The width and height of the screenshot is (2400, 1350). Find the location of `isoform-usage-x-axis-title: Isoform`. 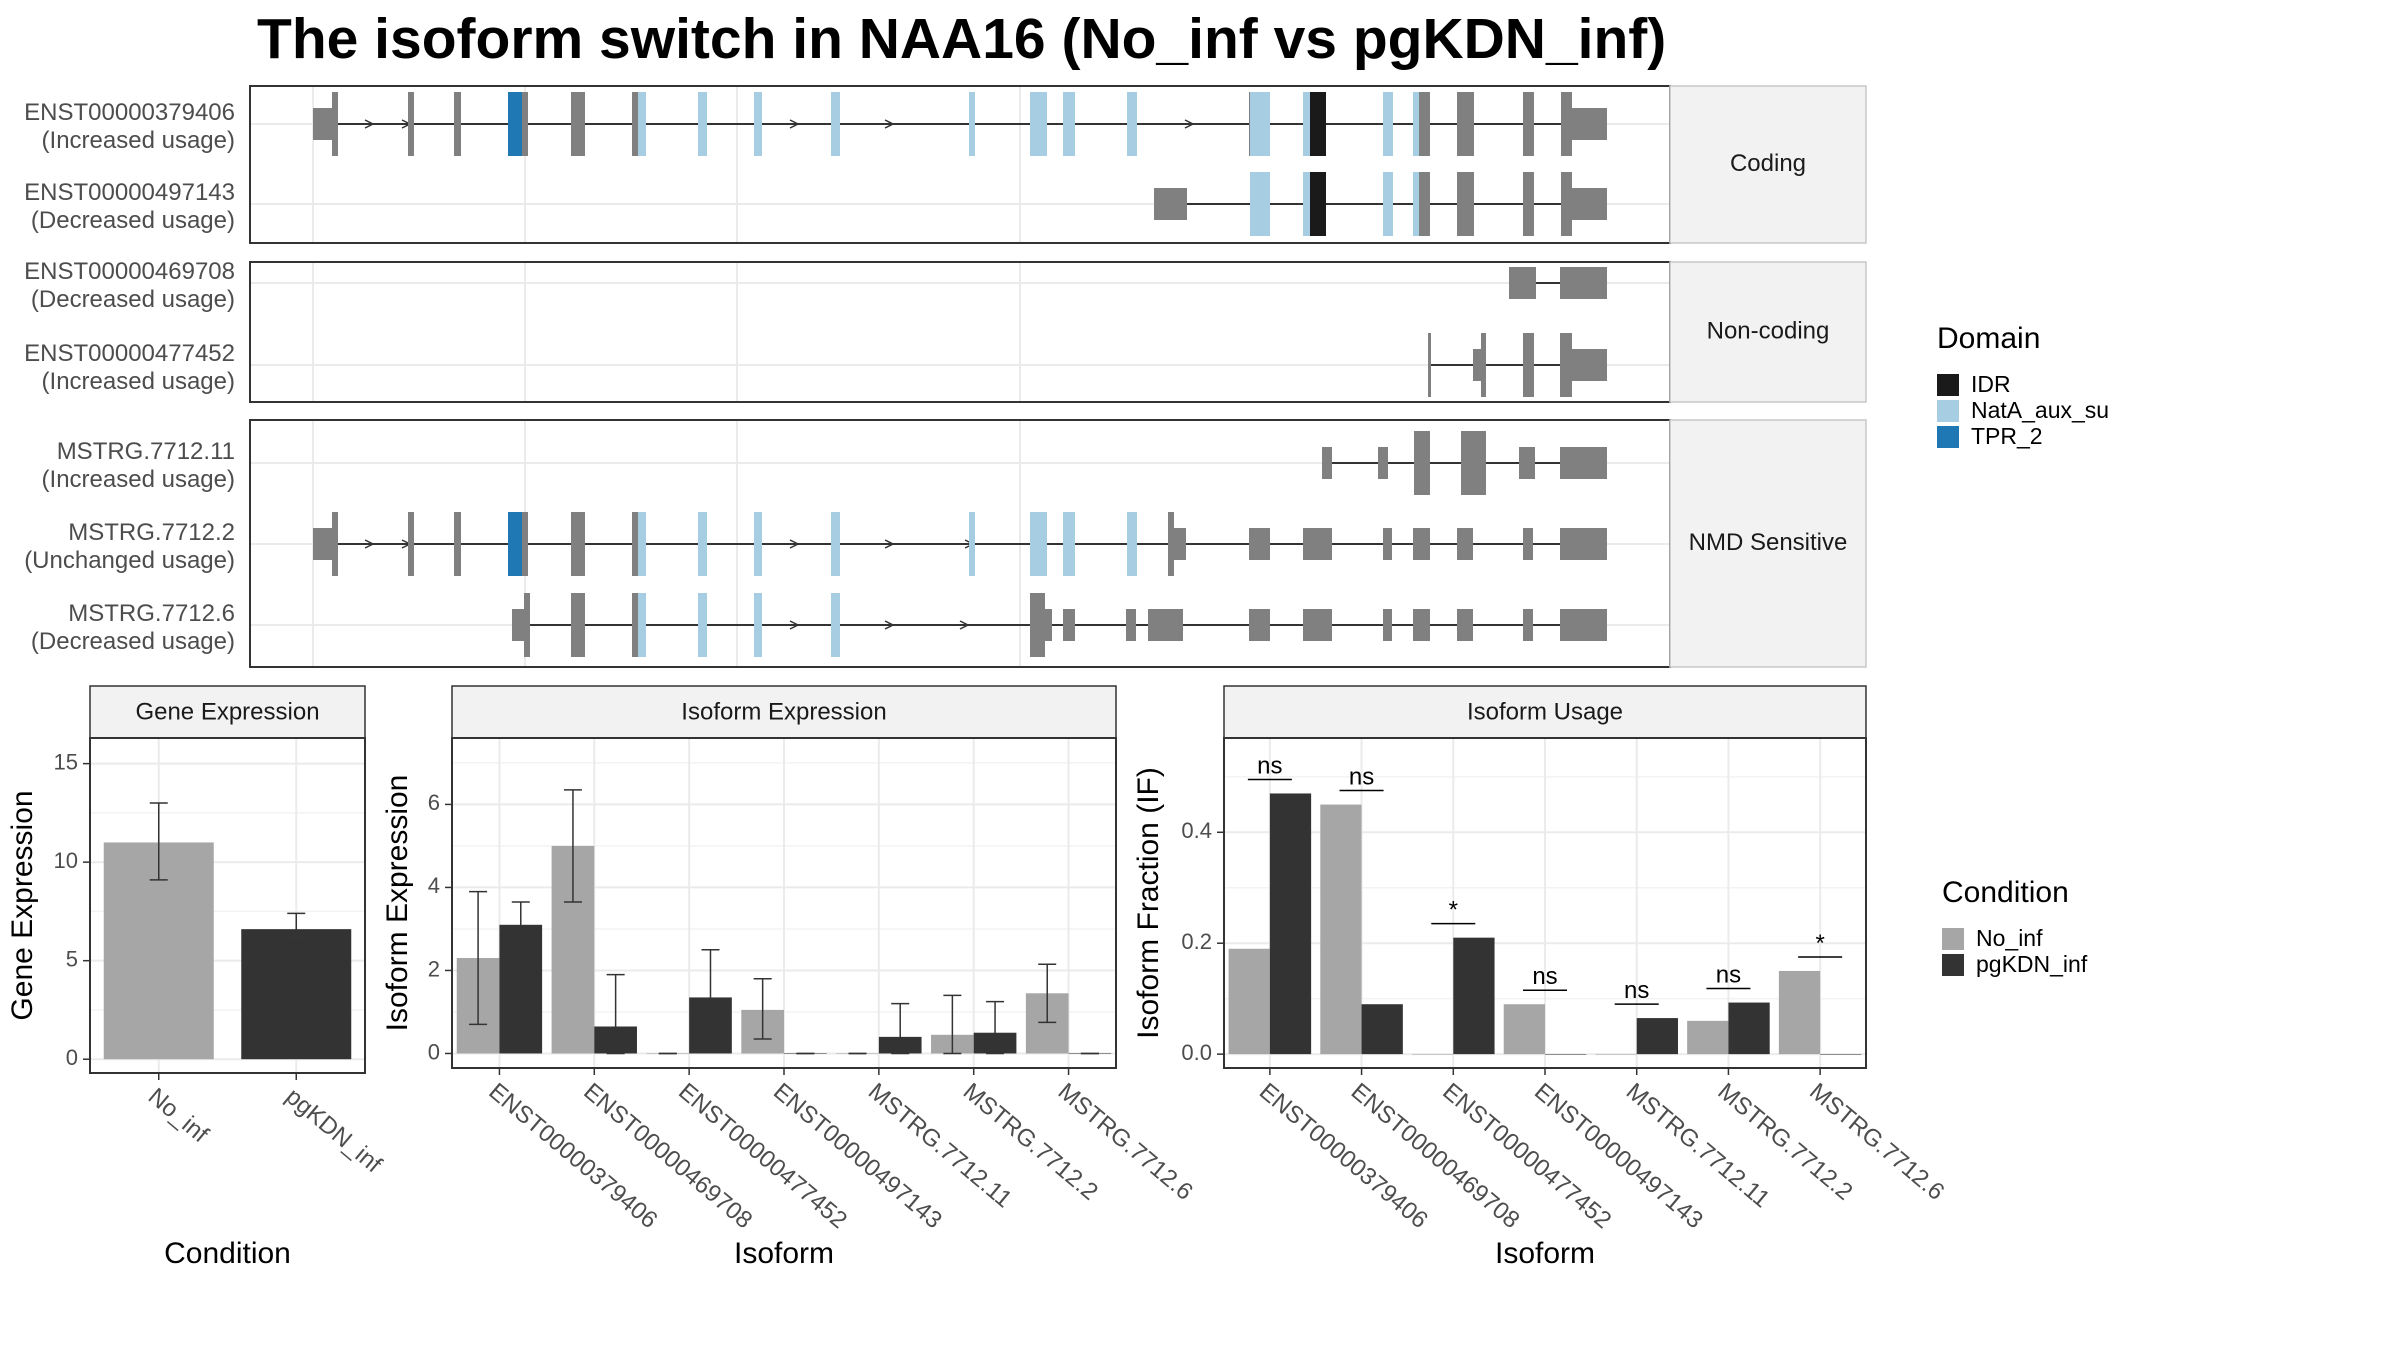

isoform-usage-x-axis-title: Isoform is located at coordinates (1545, 1253).